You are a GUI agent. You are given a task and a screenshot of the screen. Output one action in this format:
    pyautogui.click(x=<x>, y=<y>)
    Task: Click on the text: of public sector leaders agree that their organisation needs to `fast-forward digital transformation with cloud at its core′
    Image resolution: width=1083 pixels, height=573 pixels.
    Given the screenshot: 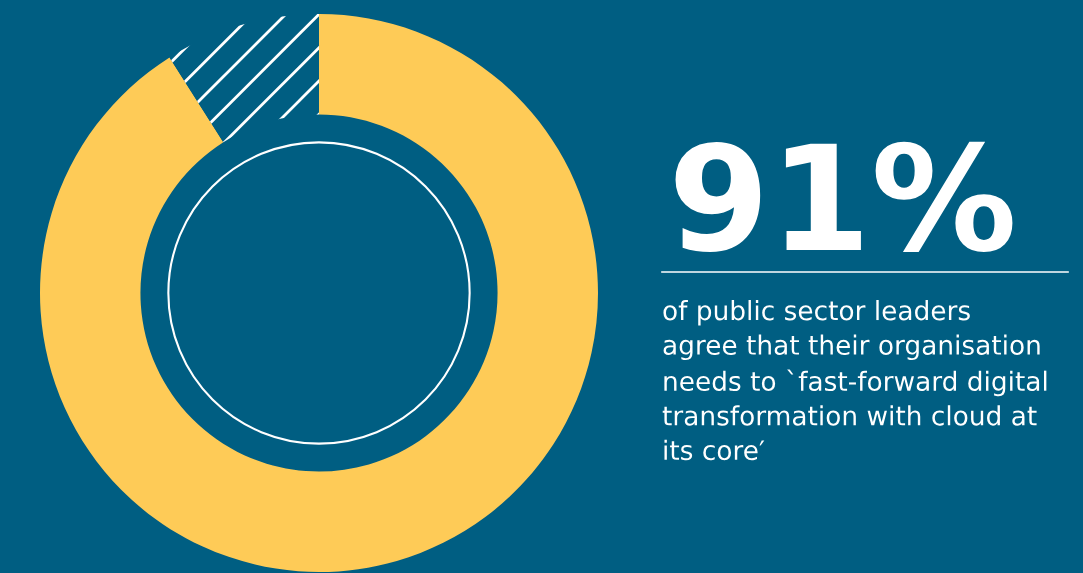 What is the action you would take?
    pyautogui.click(x=854, y=380)
    